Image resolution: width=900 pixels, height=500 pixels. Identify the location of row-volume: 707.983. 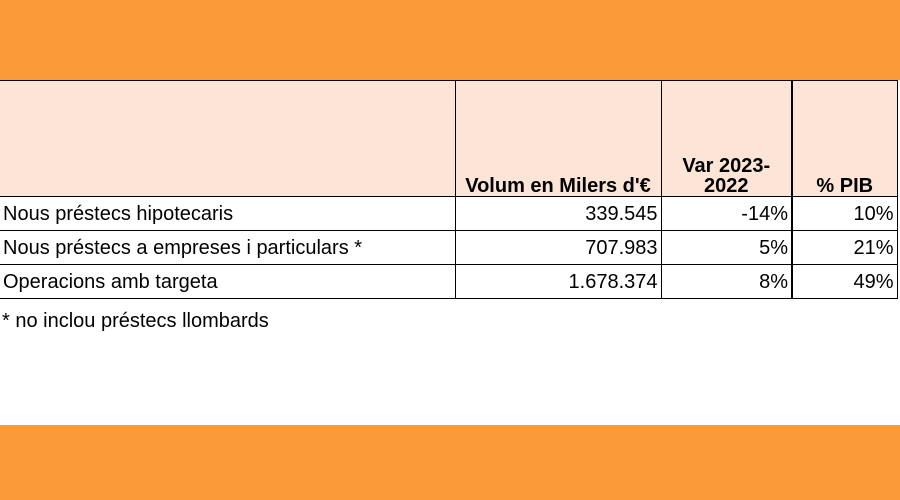
(558, 247).